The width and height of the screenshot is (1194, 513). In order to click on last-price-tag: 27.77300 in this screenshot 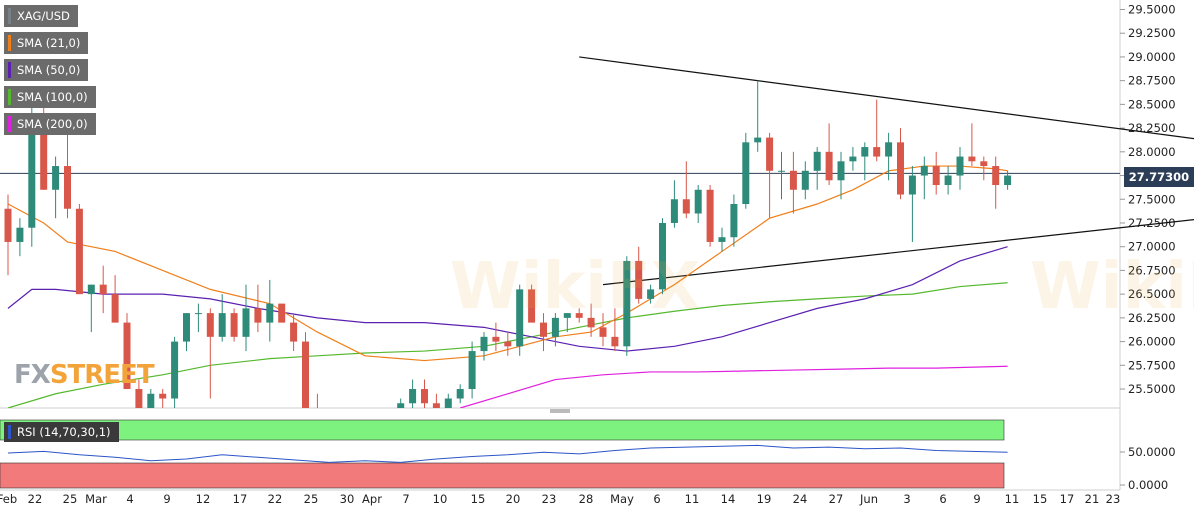, I will do `click(1159, 177)`.